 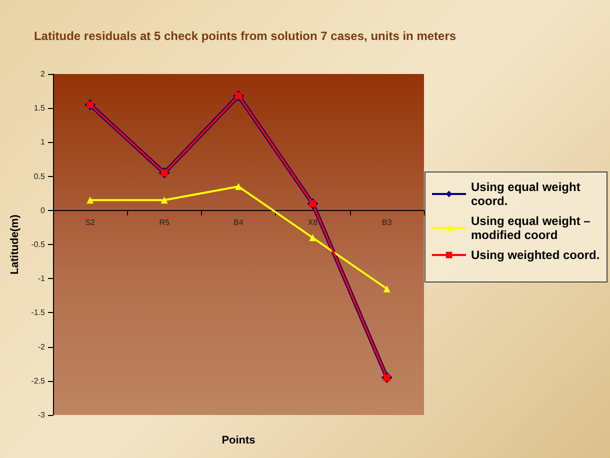 What do you see at coordinates (532, 228) in the screenshot?
I see `legend-label: Using equal weight – modified coord` at bounding box center [532, 228].